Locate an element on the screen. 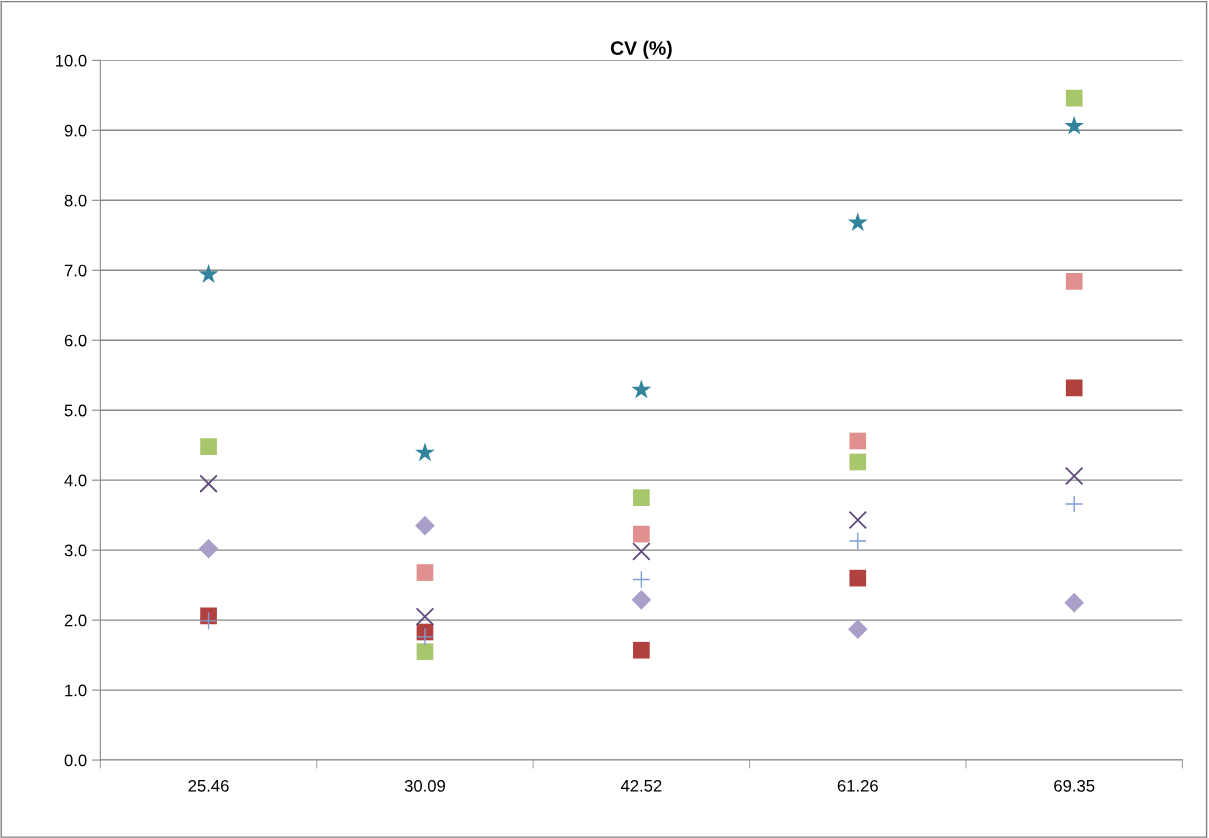 This screenshot has width=1209, height=838. y-tick-label: 7.0 is located at coordinates (75, 270).